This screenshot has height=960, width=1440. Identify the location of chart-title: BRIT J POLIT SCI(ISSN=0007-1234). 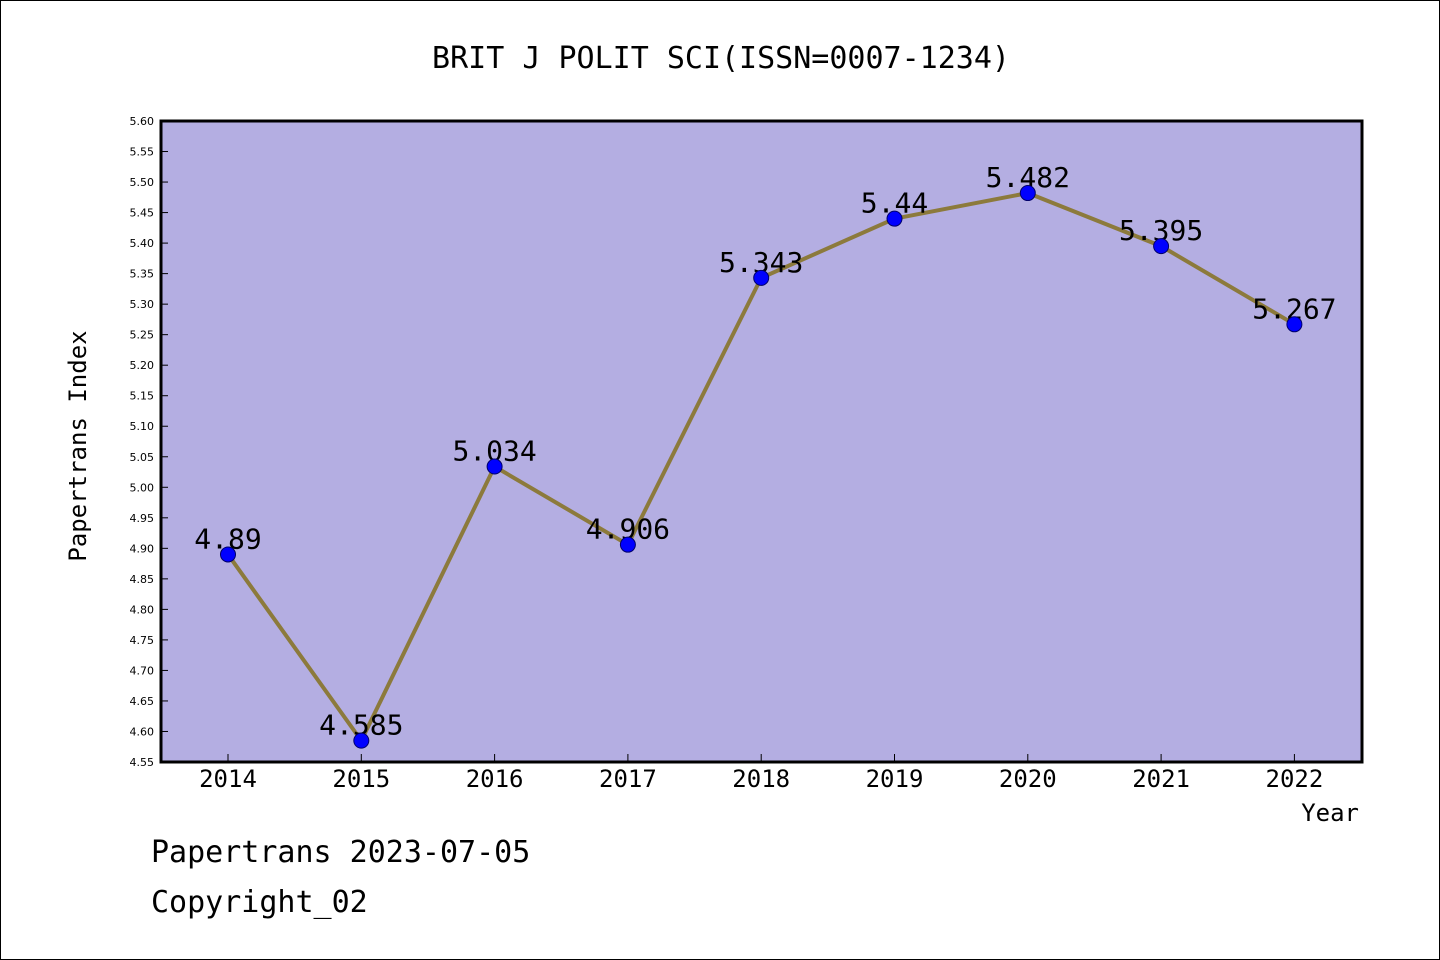
(721, 58).